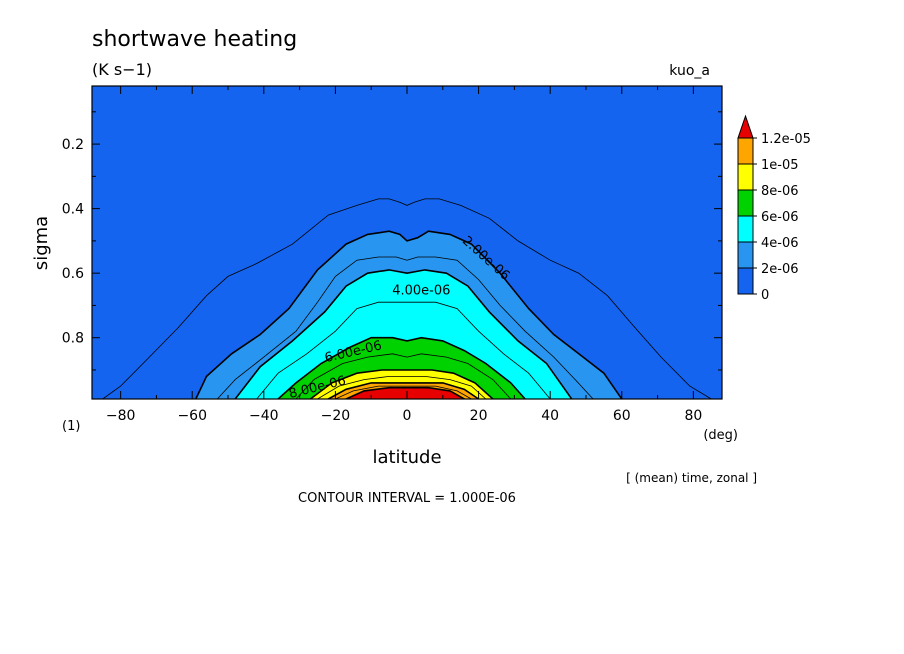  I want to click on x-units-label: (deg), so click(720, 435).